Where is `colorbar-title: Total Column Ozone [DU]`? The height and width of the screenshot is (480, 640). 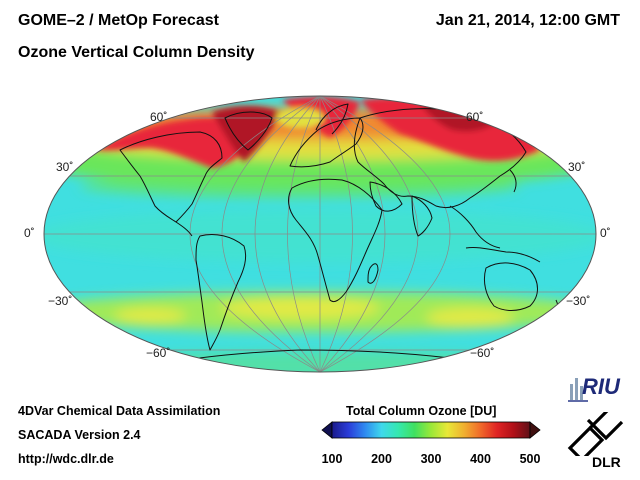
colorbar-title: Total Column Ozone [DU] is located at coordinates (421, 411).